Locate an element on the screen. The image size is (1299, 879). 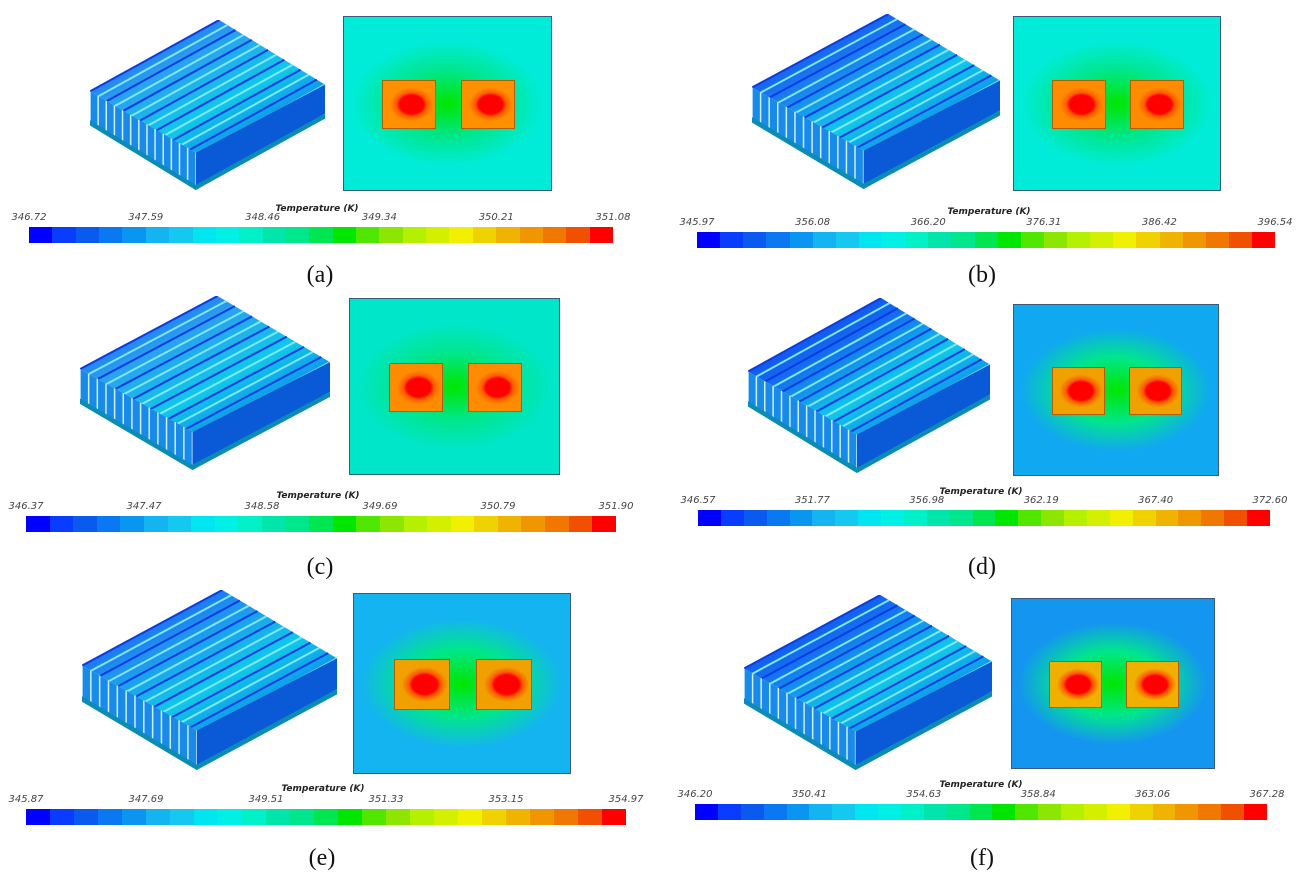
panel-label: (f) is located at coordinates (982, 858).